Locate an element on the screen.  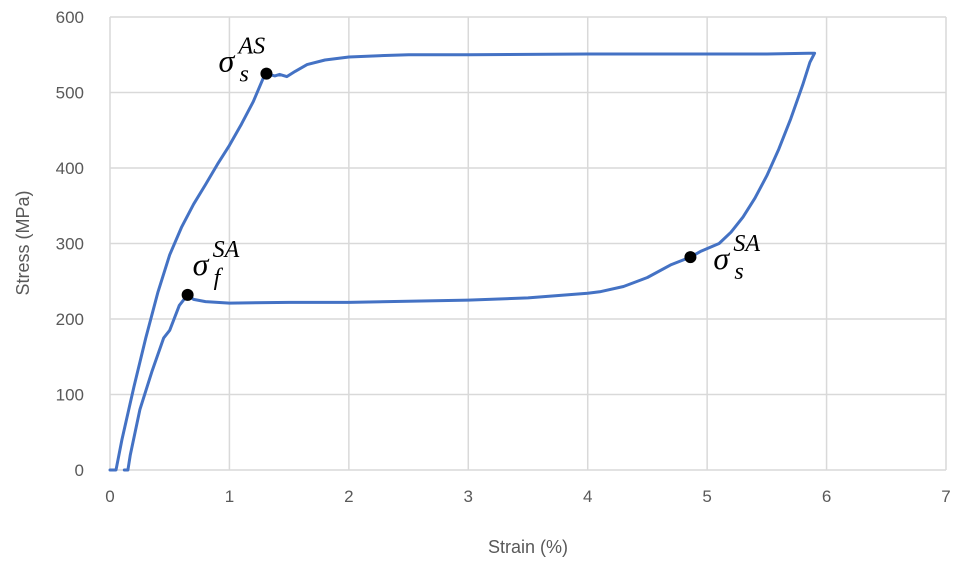
y-tick-label: 200 is located at coordinates (70, 319).